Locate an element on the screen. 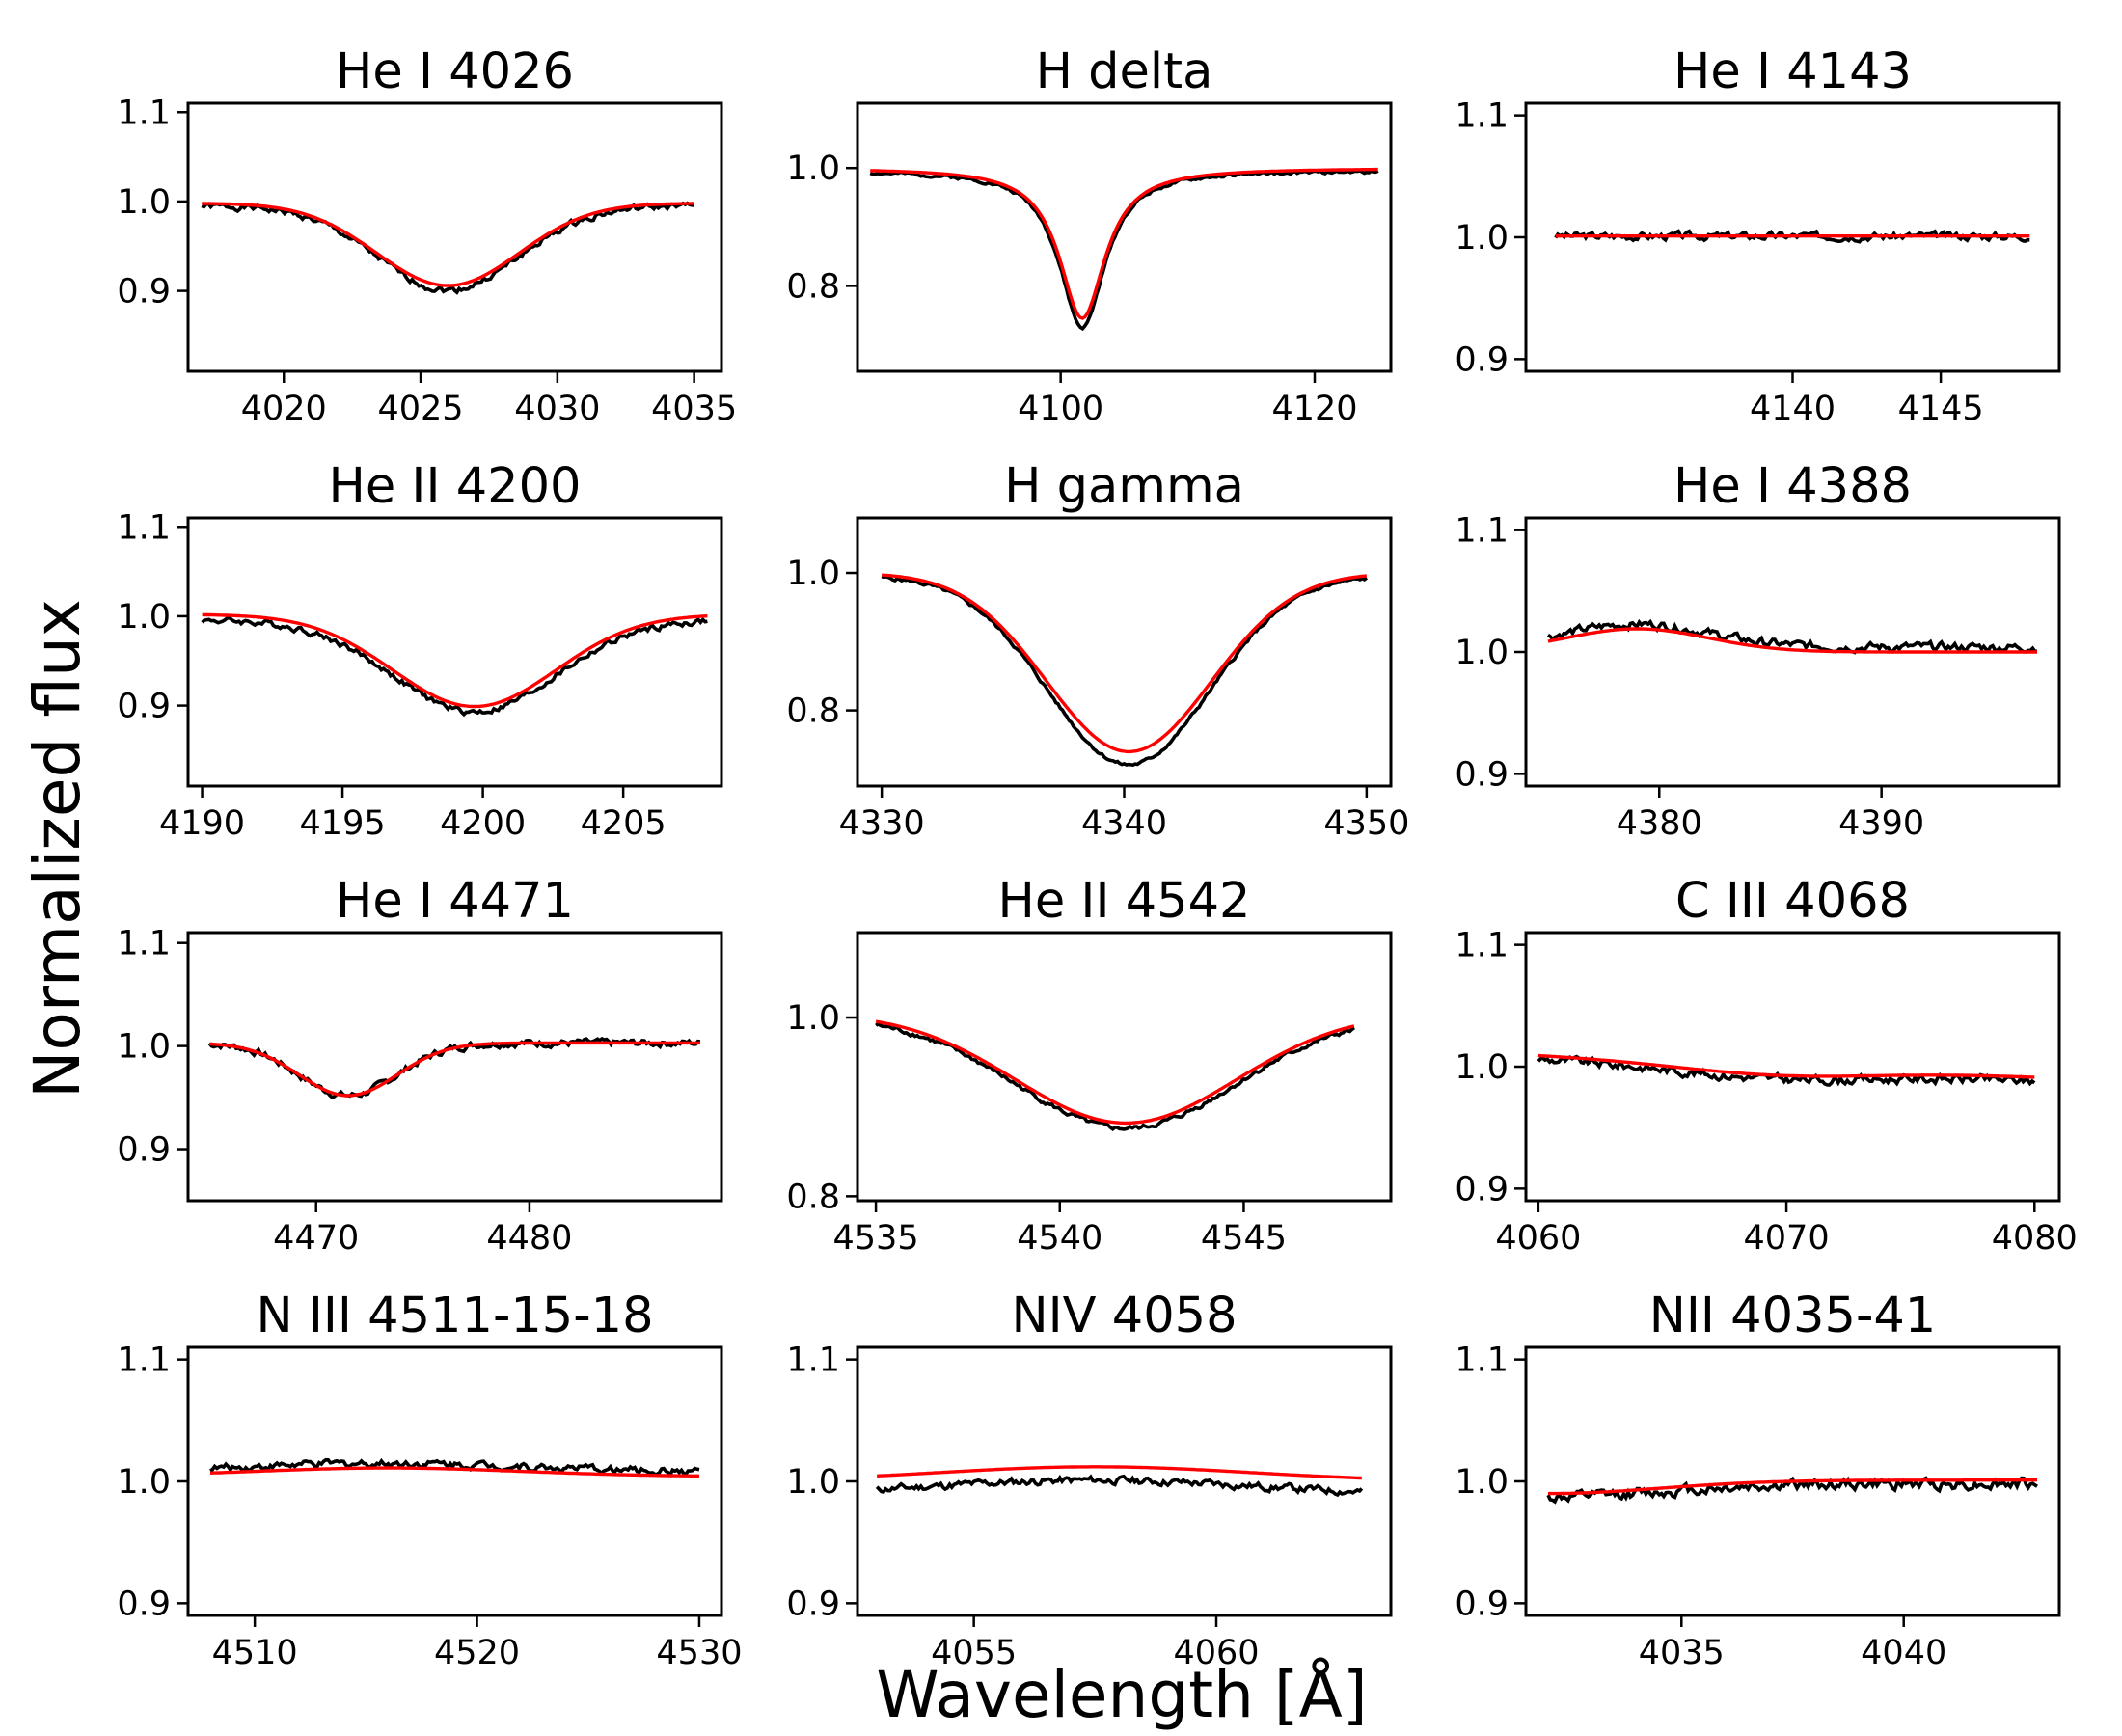  x-tick-label: 4020 is located at coordinates (284, 409).